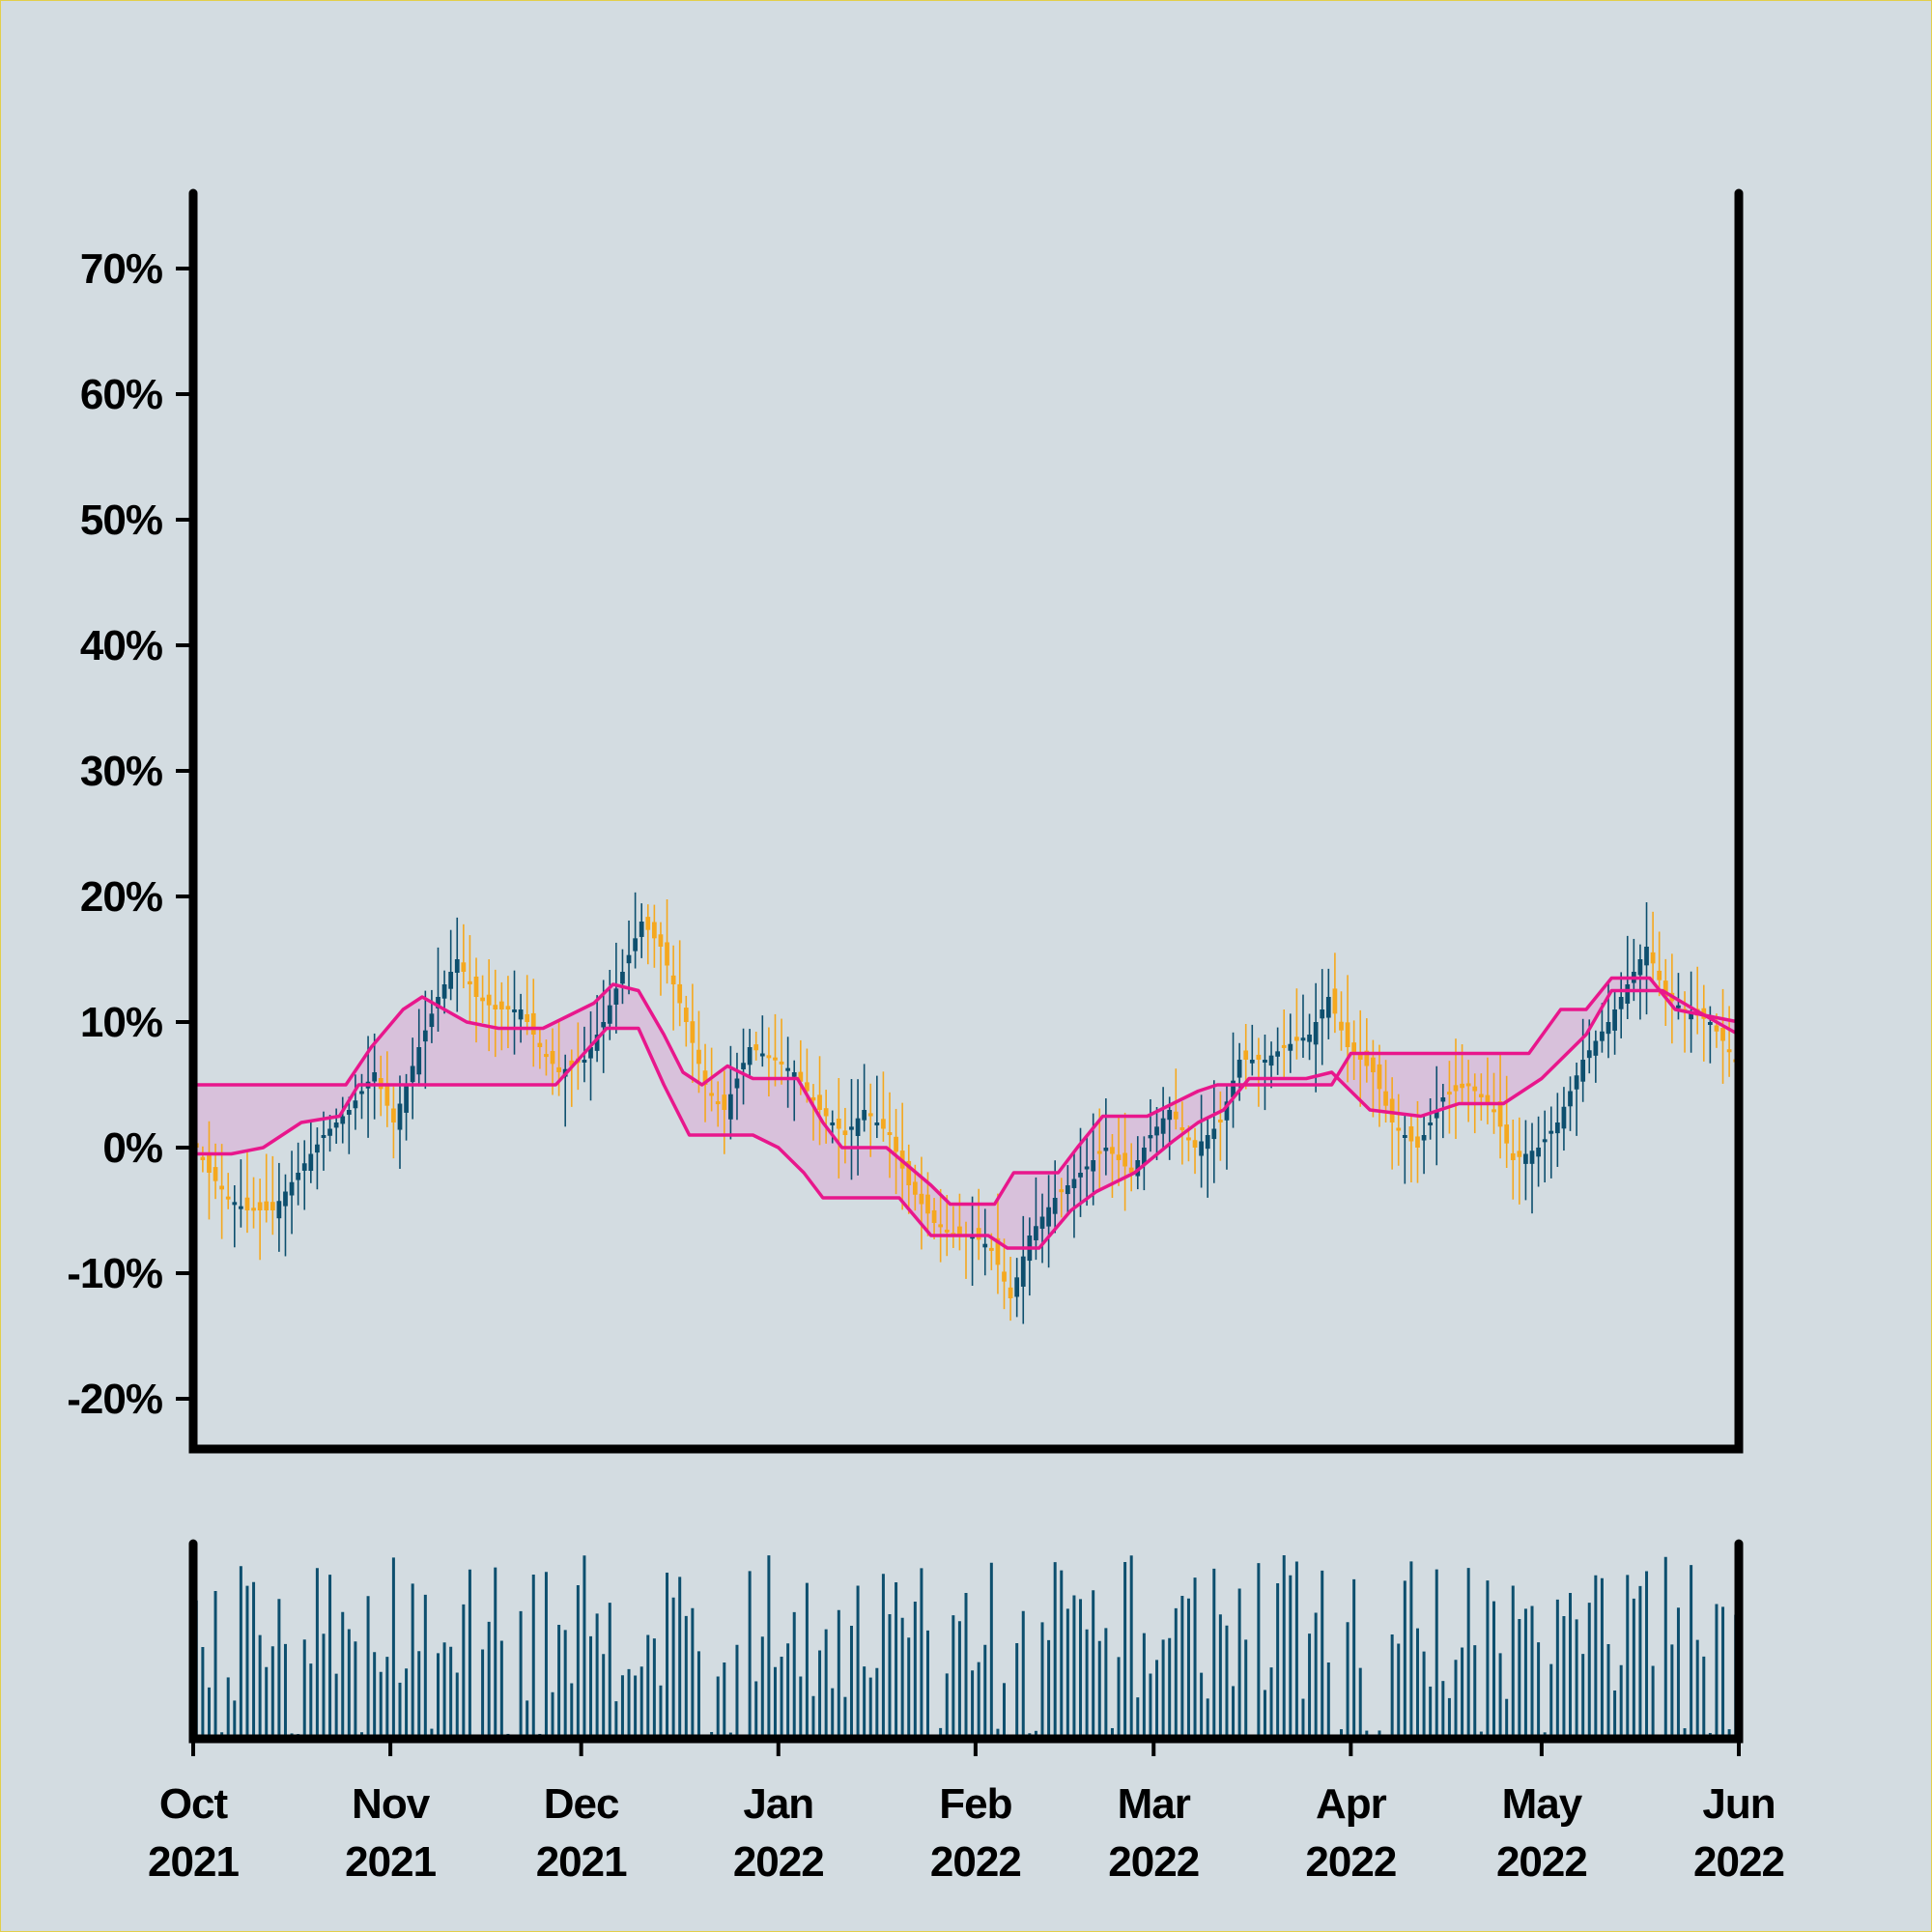 The width and height of the screenshot is (1932, 1932). Describe the element at coordinates (121, 520) in the screenshot. I see `y-tick-label: 50%` at that location.